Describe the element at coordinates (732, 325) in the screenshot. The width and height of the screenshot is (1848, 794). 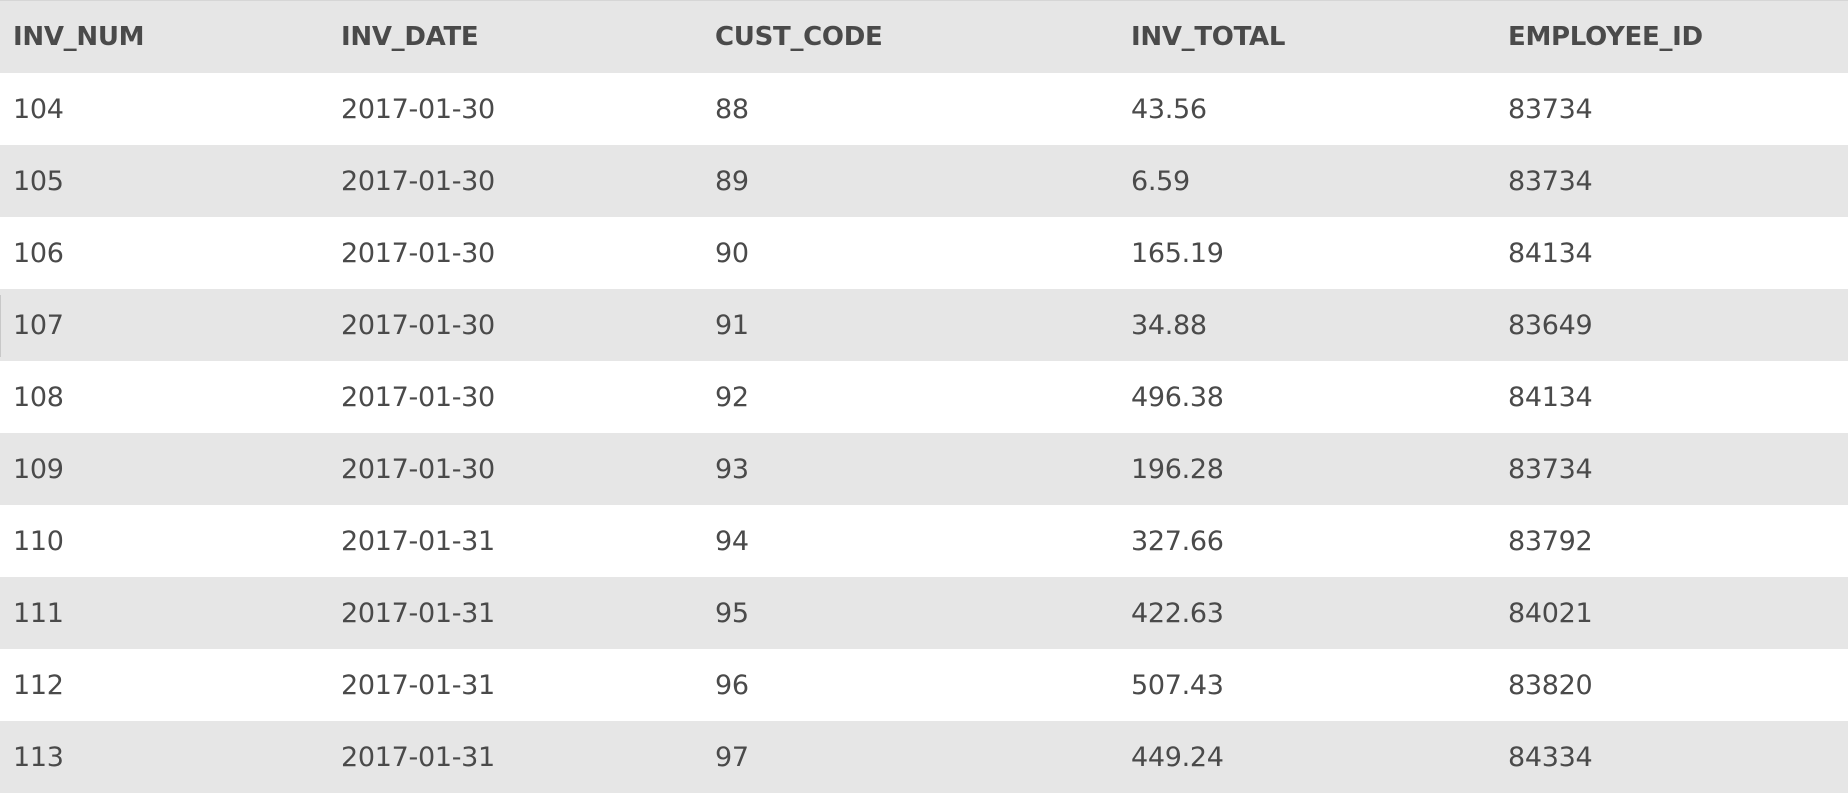
I see `cell-cust-code: 91` at that location.